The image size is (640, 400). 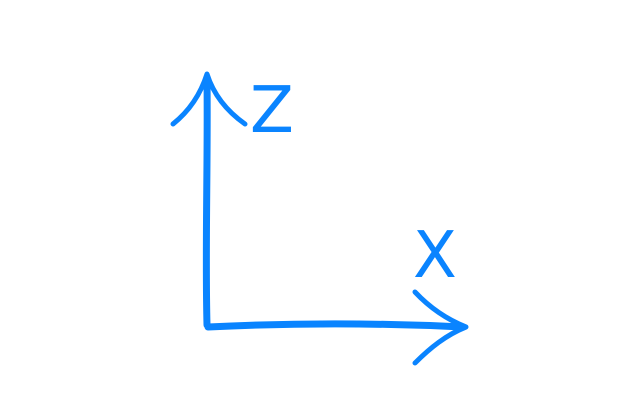 What do you see at coordinates (435, 256) in the screenshot?
I see `x-axis-label: X` at bounding box center [435, 256].